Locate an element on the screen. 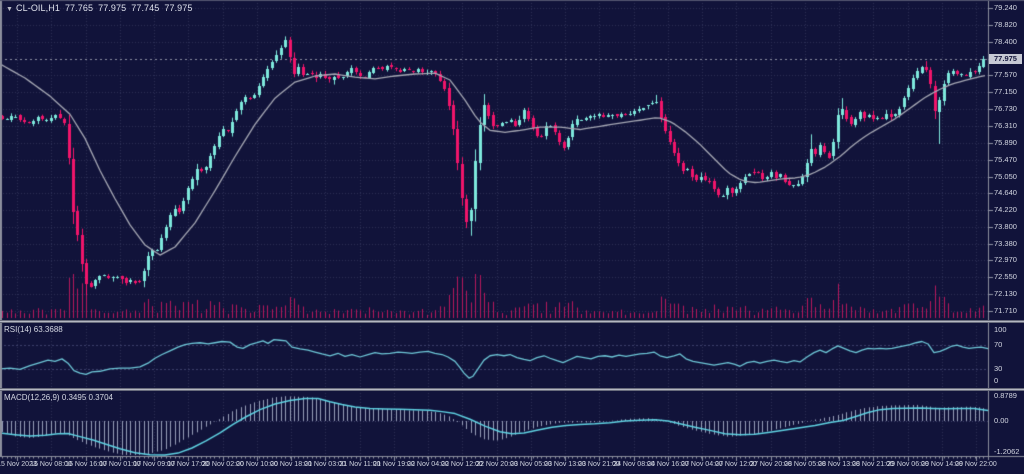 The width and height of the screenshot is (1024, 474). time-axis-label: 20 Nov 02:00 is located at coordinates (223, 464).